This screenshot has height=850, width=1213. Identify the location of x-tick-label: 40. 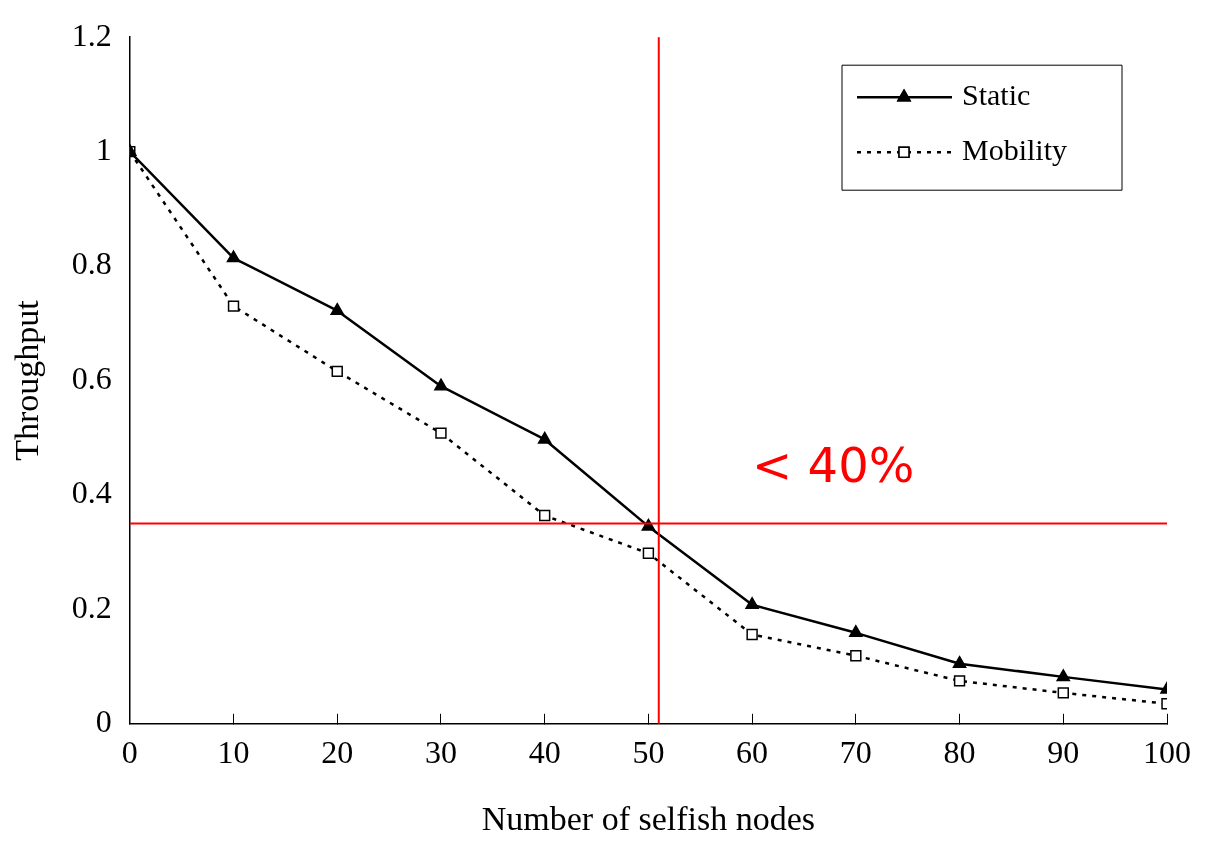
(544, 752).